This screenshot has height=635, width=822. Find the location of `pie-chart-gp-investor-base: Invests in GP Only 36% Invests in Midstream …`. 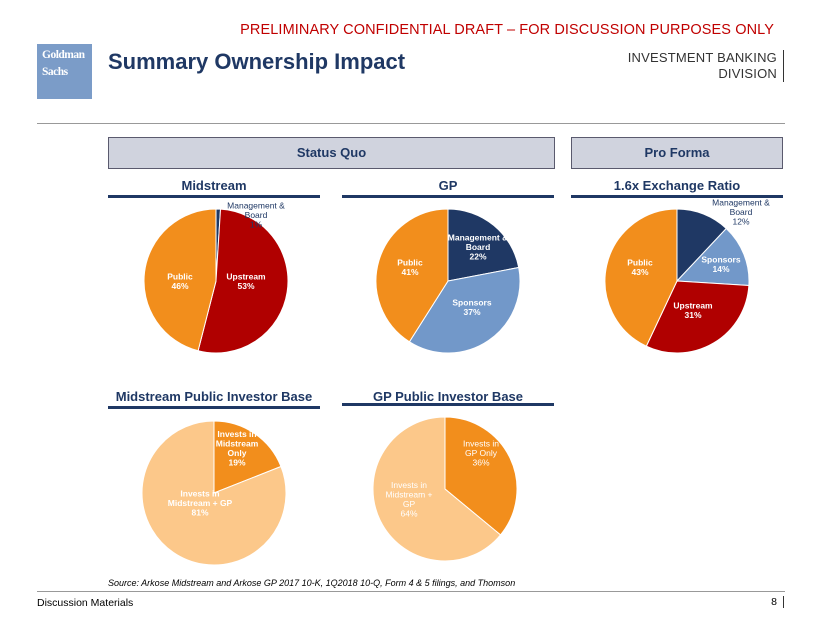

pie-chart-gp-investor-base: Invests in GP Only 36% Invests in Midstream … is located at coordinates (445, 489).